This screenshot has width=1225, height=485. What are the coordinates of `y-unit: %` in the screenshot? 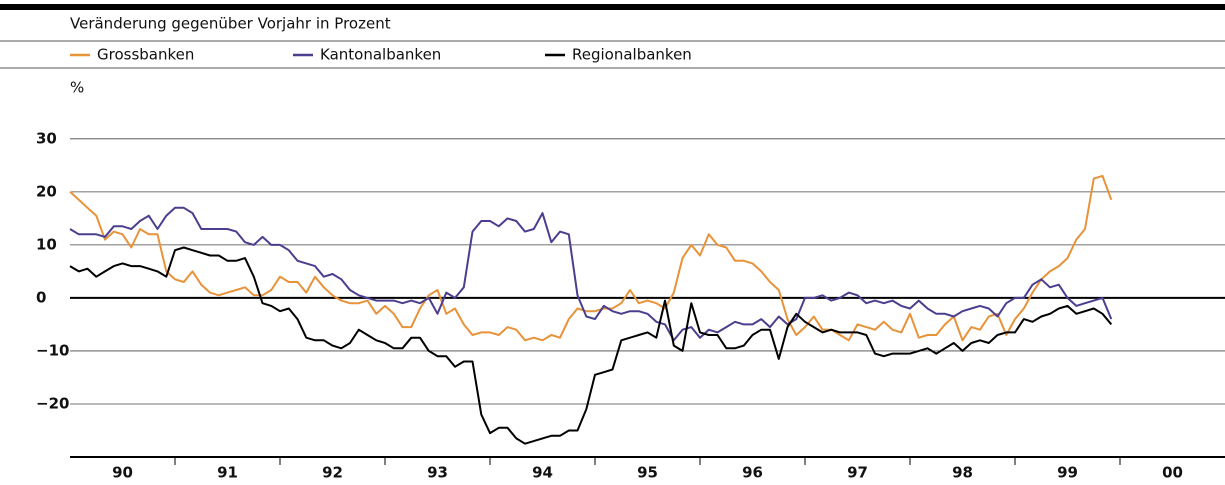 It's located at (77, 88).